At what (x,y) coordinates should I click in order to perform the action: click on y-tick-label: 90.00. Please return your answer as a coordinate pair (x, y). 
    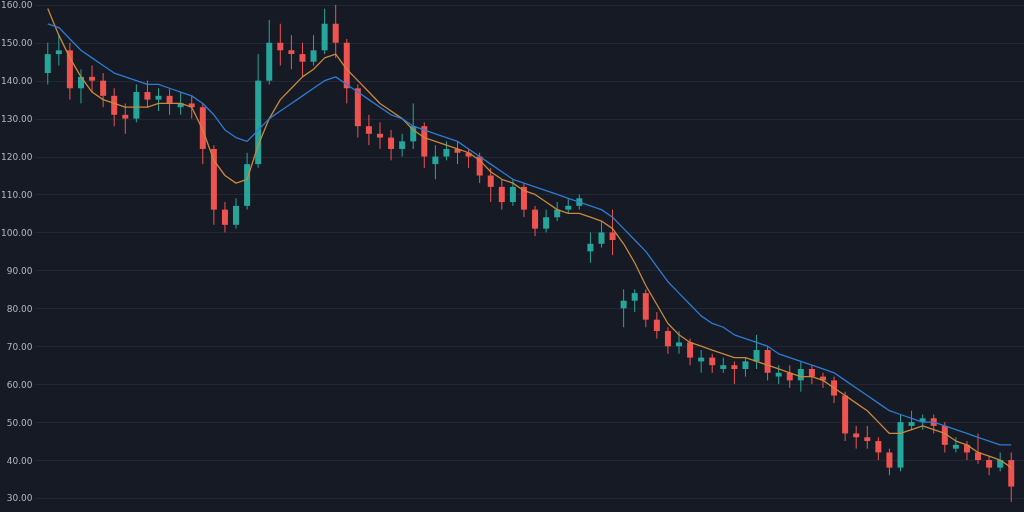
    Looking at the image, I should click on (19, 270).